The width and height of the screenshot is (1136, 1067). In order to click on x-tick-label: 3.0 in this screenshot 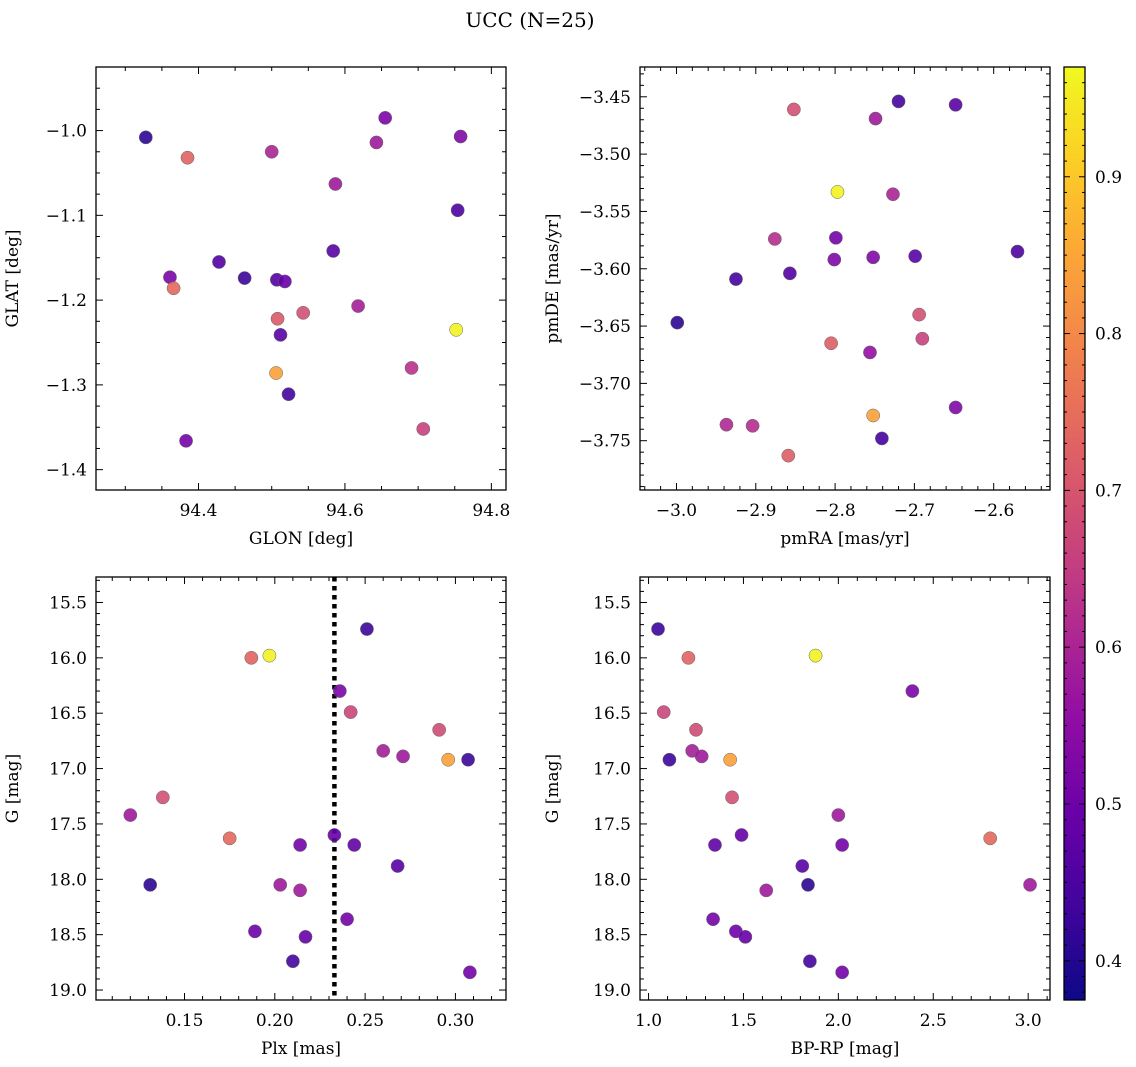, I will do `click(1028, 1021)`.